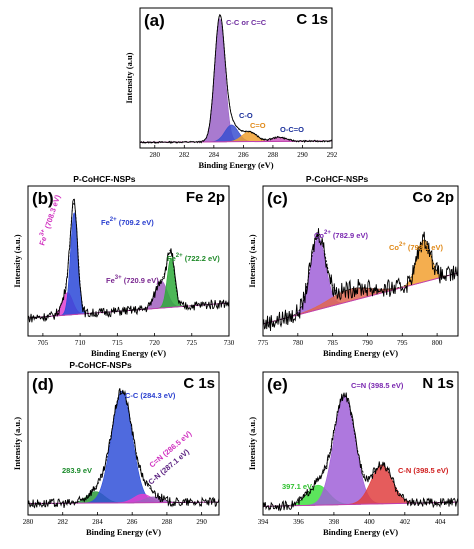 The image size is (474, 549). I want to click on annotation-text: 397.1 eV, so click(297, 486).